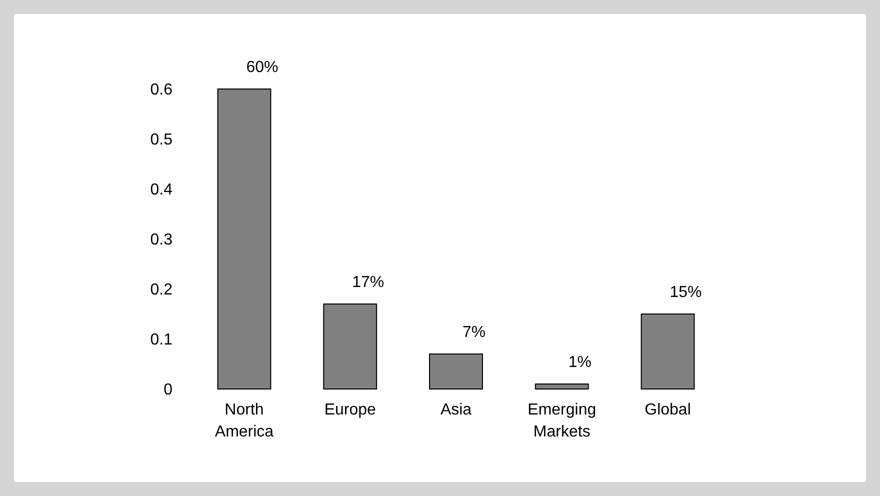  What do you see at coordinates (161, 290) in the screenshot?
I see `y-tick-label: 0.2` at bounding box center [161, 290].